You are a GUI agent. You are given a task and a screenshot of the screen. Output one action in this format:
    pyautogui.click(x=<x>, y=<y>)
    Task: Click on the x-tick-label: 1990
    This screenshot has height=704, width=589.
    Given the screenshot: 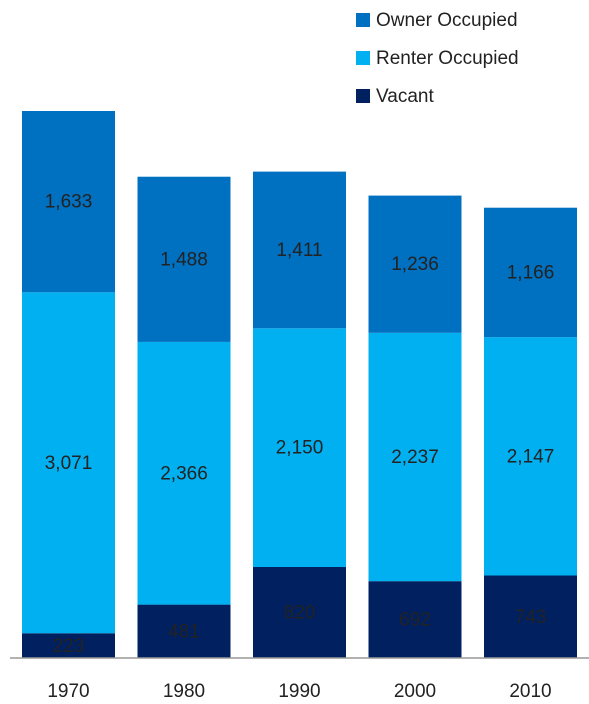 What is the action you would take?
    pyautogui.click(x=299, y=691)
    